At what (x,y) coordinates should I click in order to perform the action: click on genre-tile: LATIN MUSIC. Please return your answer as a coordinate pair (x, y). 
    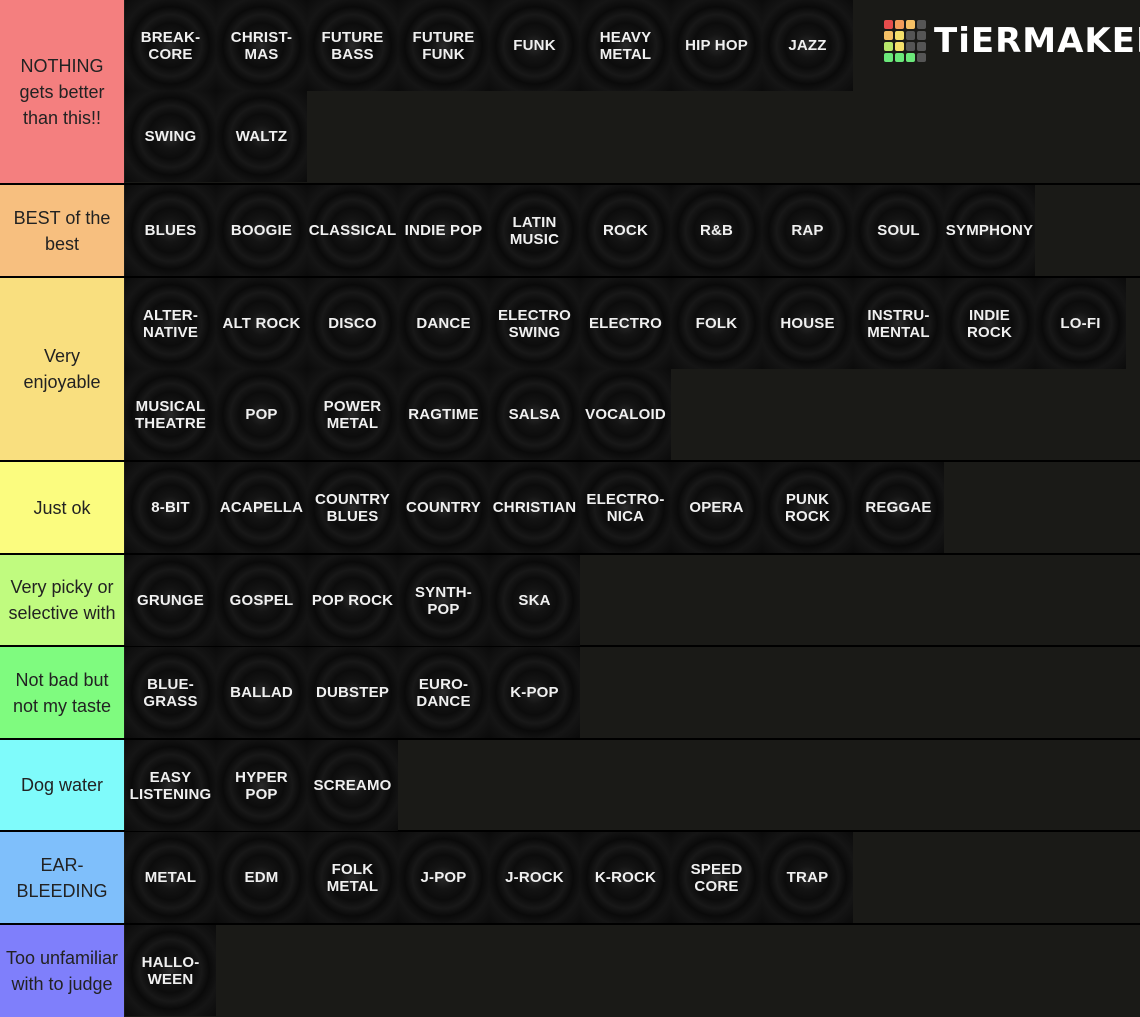
    Looking at the image, I should click on (534, 230).